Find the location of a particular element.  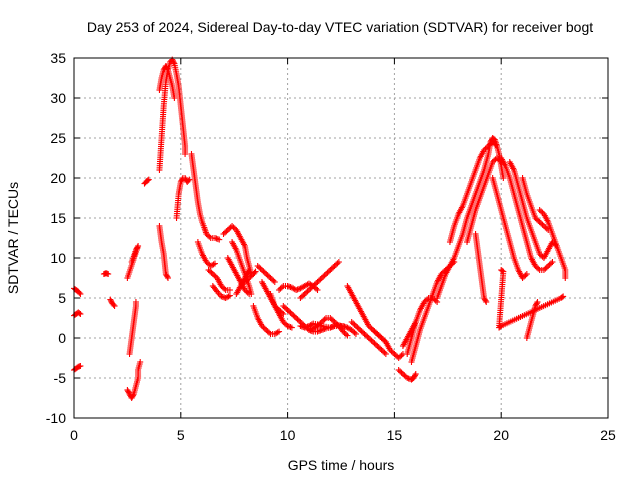

x-tick-label: 0 is located at coordinates (74, 435).